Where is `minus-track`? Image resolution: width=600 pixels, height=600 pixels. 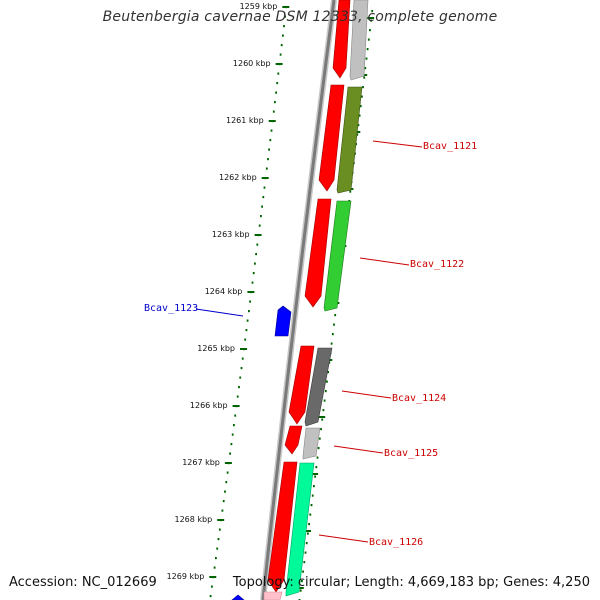 minus-track is located at coordinates (261, 452).